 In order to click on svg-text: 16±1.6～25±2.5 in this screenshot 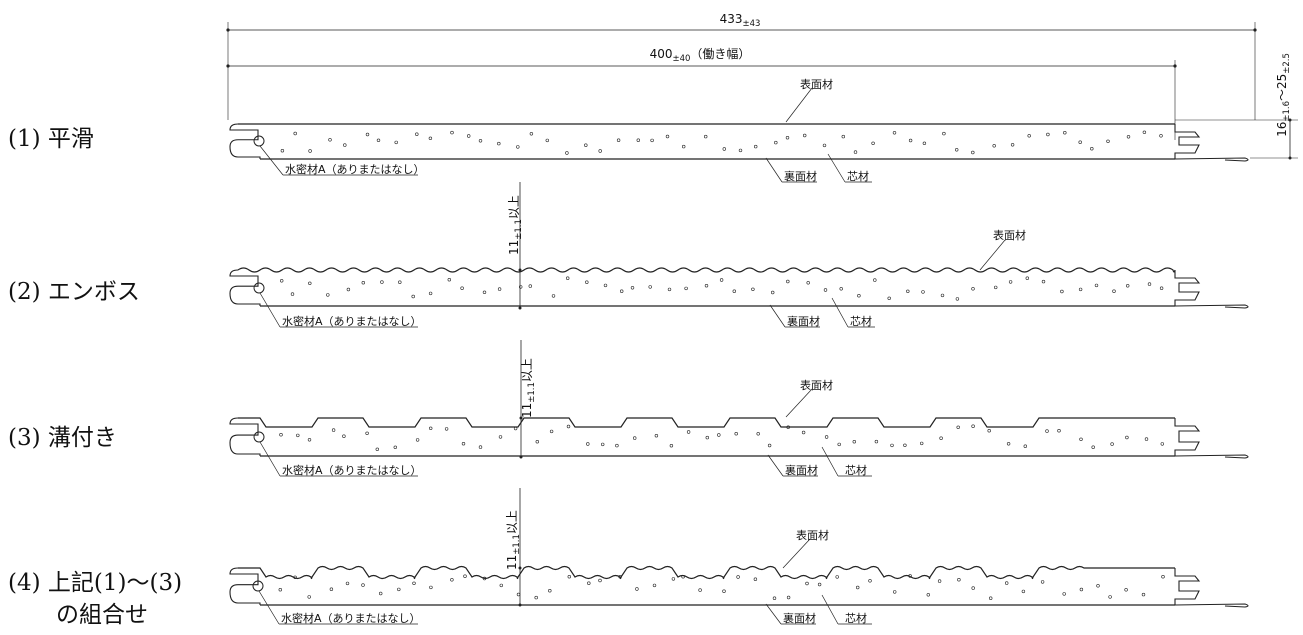, I will do `click(1283, 95)`.